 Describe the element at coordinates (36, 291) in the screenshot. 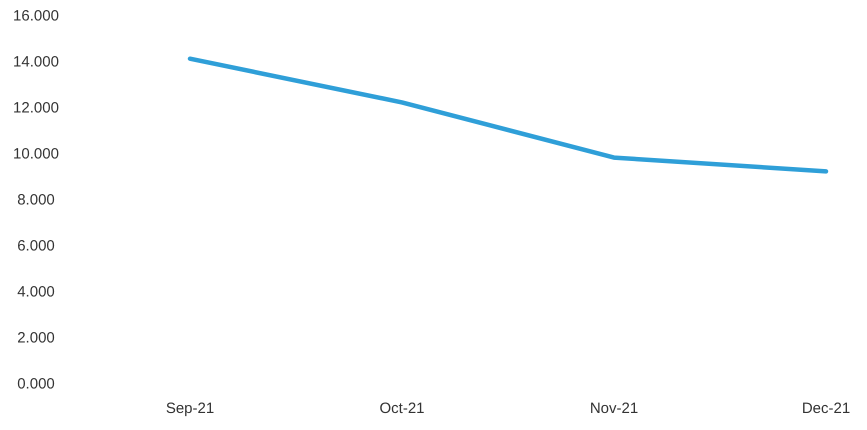

I see `y-tick-label: 4.000` at that location.